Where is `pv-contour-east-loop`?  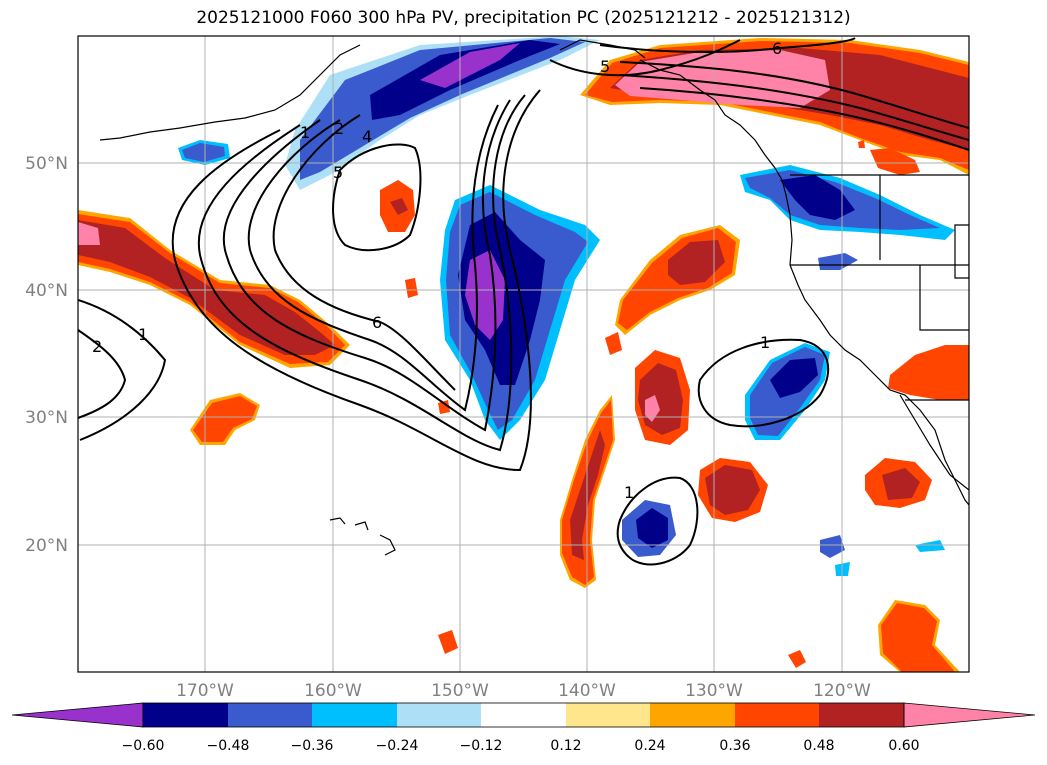 pv-contour-east-loop is located at coordinates (763, 383).